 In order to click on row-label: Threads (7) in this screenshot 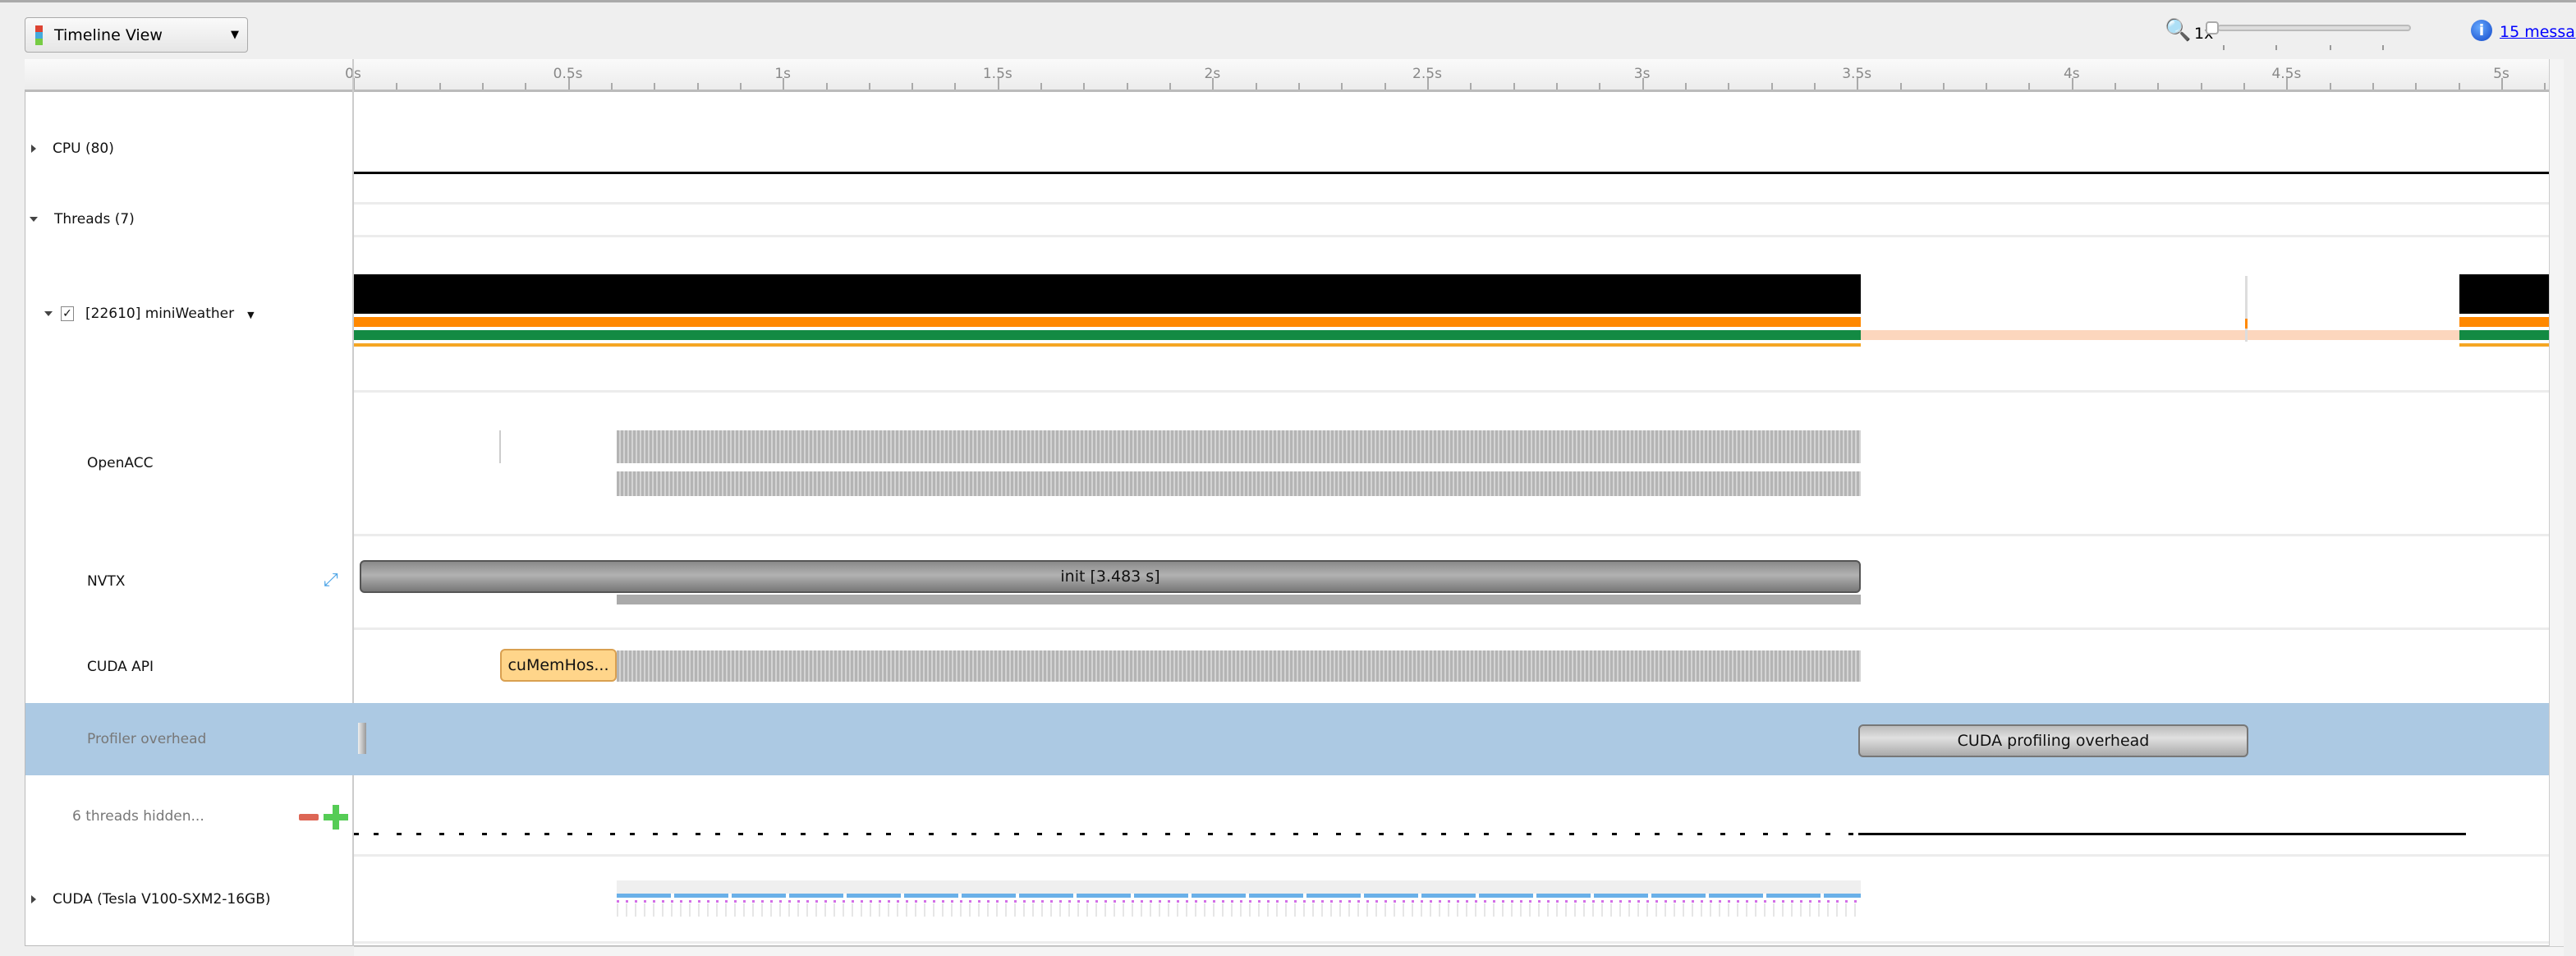, I will do `click(94, 219)`.